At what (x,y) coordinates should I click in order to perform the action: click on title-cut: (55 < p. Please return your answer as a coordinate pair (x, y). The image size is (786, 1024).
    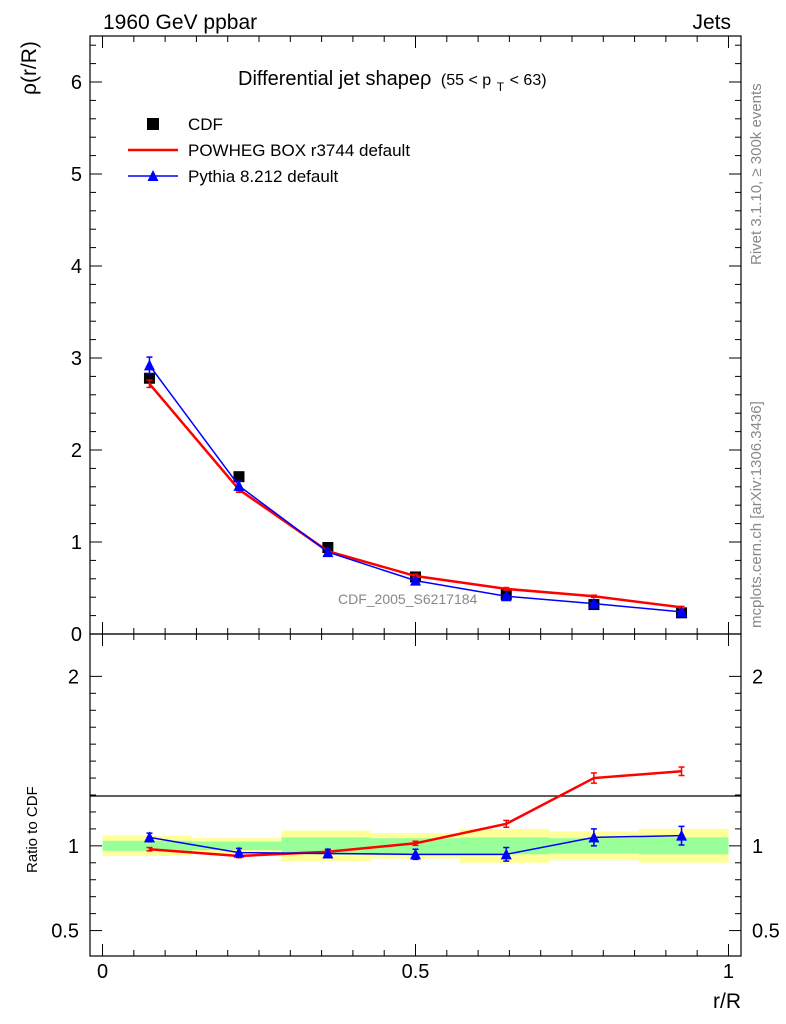
    Looking at the image, I should click on (466, 80).